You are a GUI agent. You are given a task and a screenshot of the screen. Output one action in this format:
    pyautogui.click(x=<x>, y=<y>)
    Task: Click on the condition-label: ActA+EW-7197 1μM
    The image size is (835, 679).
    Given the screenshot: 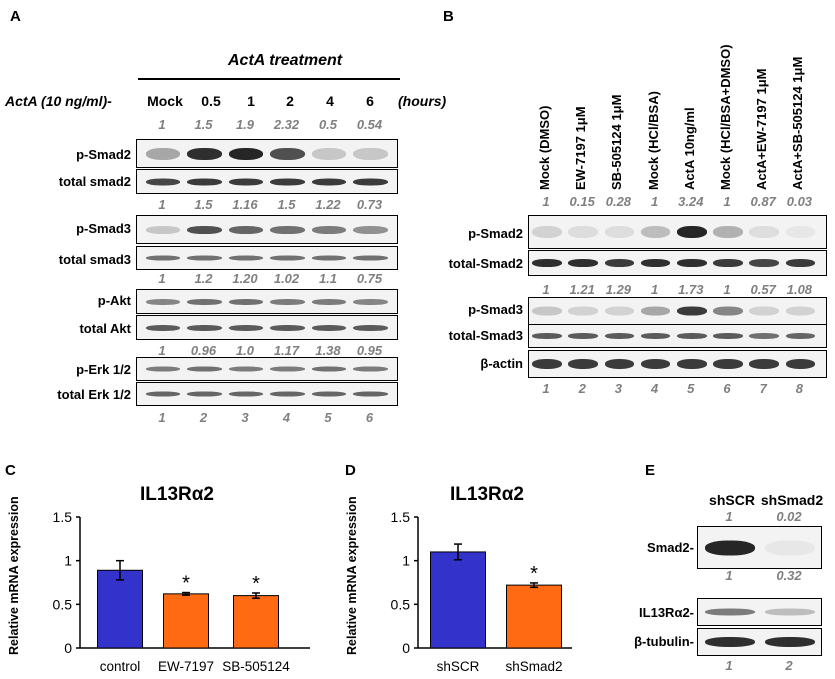 What is the action you would take?
    pyautogui.click(x=762, y=129)
    